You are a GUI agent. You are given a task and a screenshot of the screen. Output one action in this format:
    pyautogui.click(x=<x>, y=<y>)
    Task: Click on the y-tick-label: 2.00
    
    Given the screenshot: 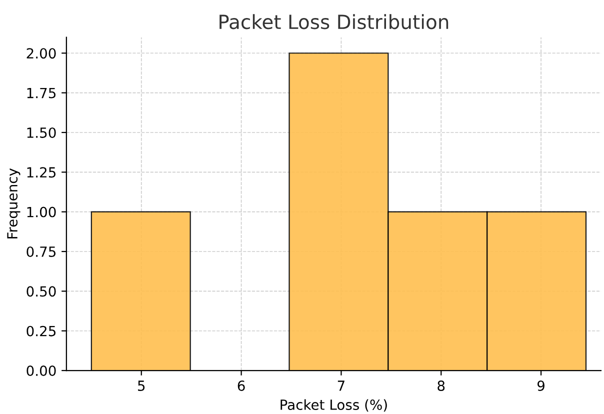 What is the action you would take?
    pyautogui.click(x=41, y=53)
    